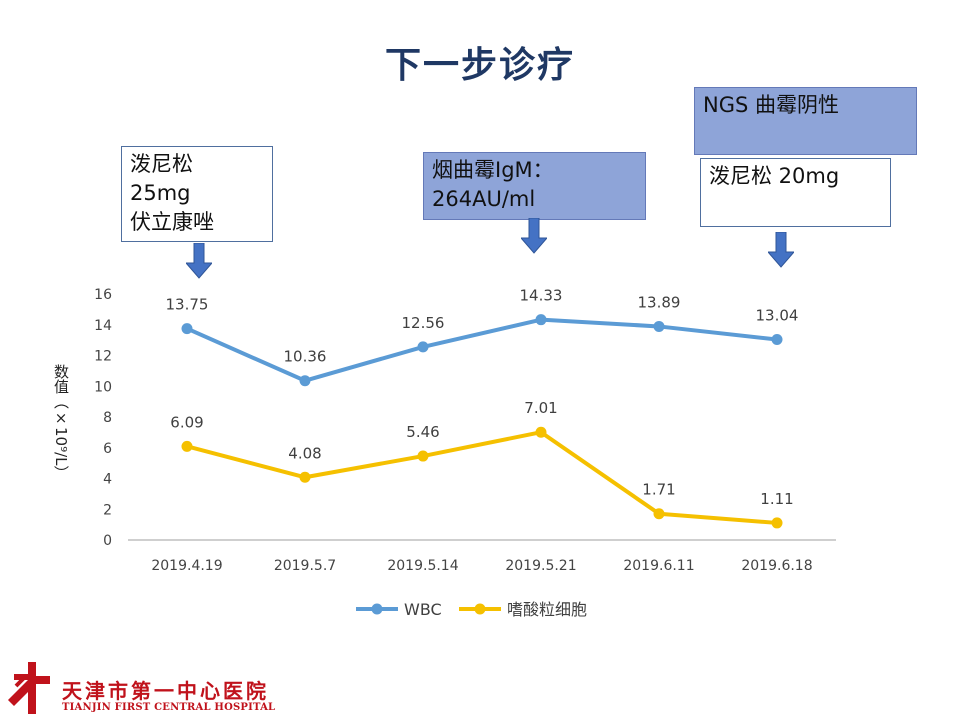 The width and height of the screenshot is (960, 720). Describe the element at coordinates (305, 357) in the screenshot. I see `data-label: 10.36` at that location.